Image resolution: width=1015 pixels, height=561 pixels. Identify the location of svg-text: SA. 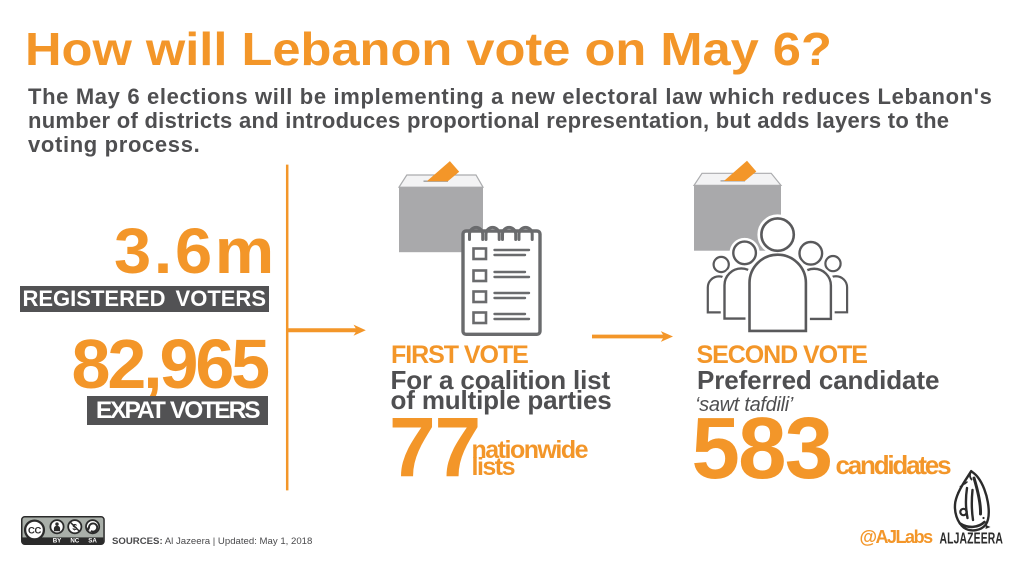
(92, 541).